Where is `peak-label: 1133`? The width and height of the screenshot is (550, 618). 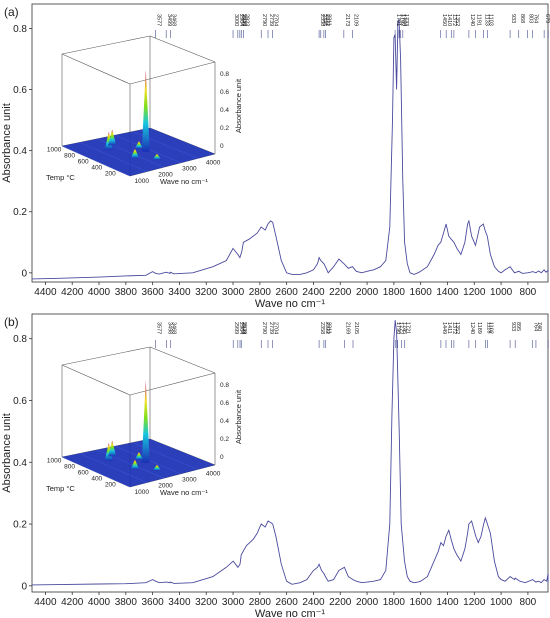
peak-label: 1133 is located at coordinates (486, 20).